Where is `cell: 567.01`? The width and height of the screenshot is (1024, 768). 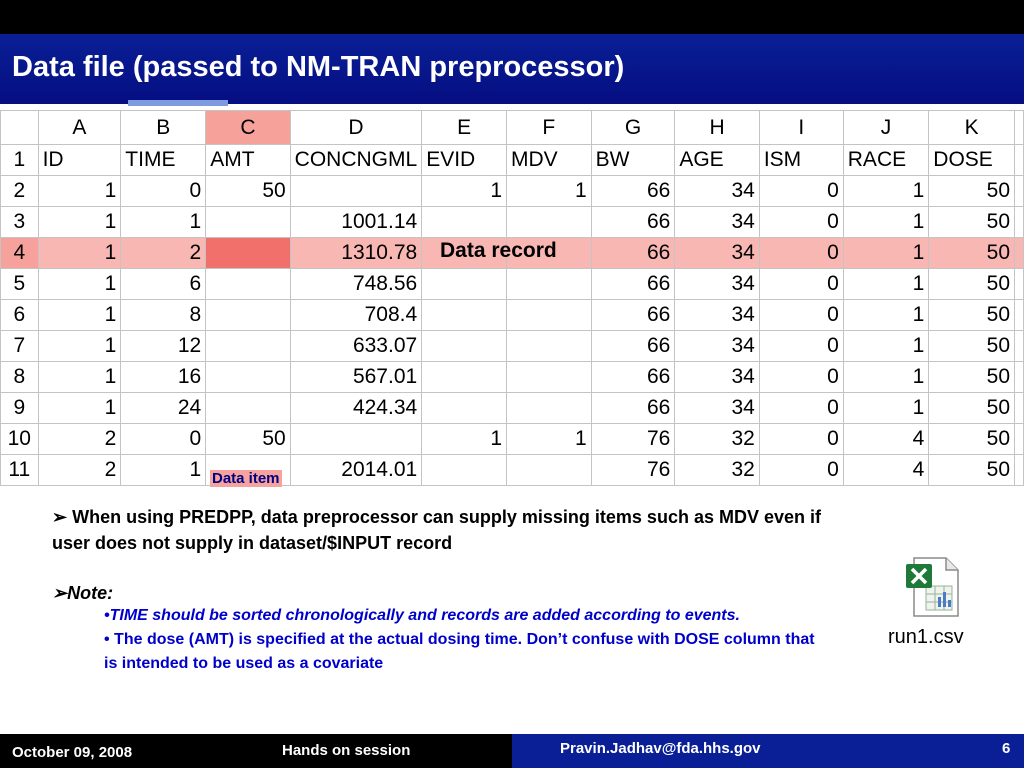
cell: 567.01 is located at coordinates (356, 377).